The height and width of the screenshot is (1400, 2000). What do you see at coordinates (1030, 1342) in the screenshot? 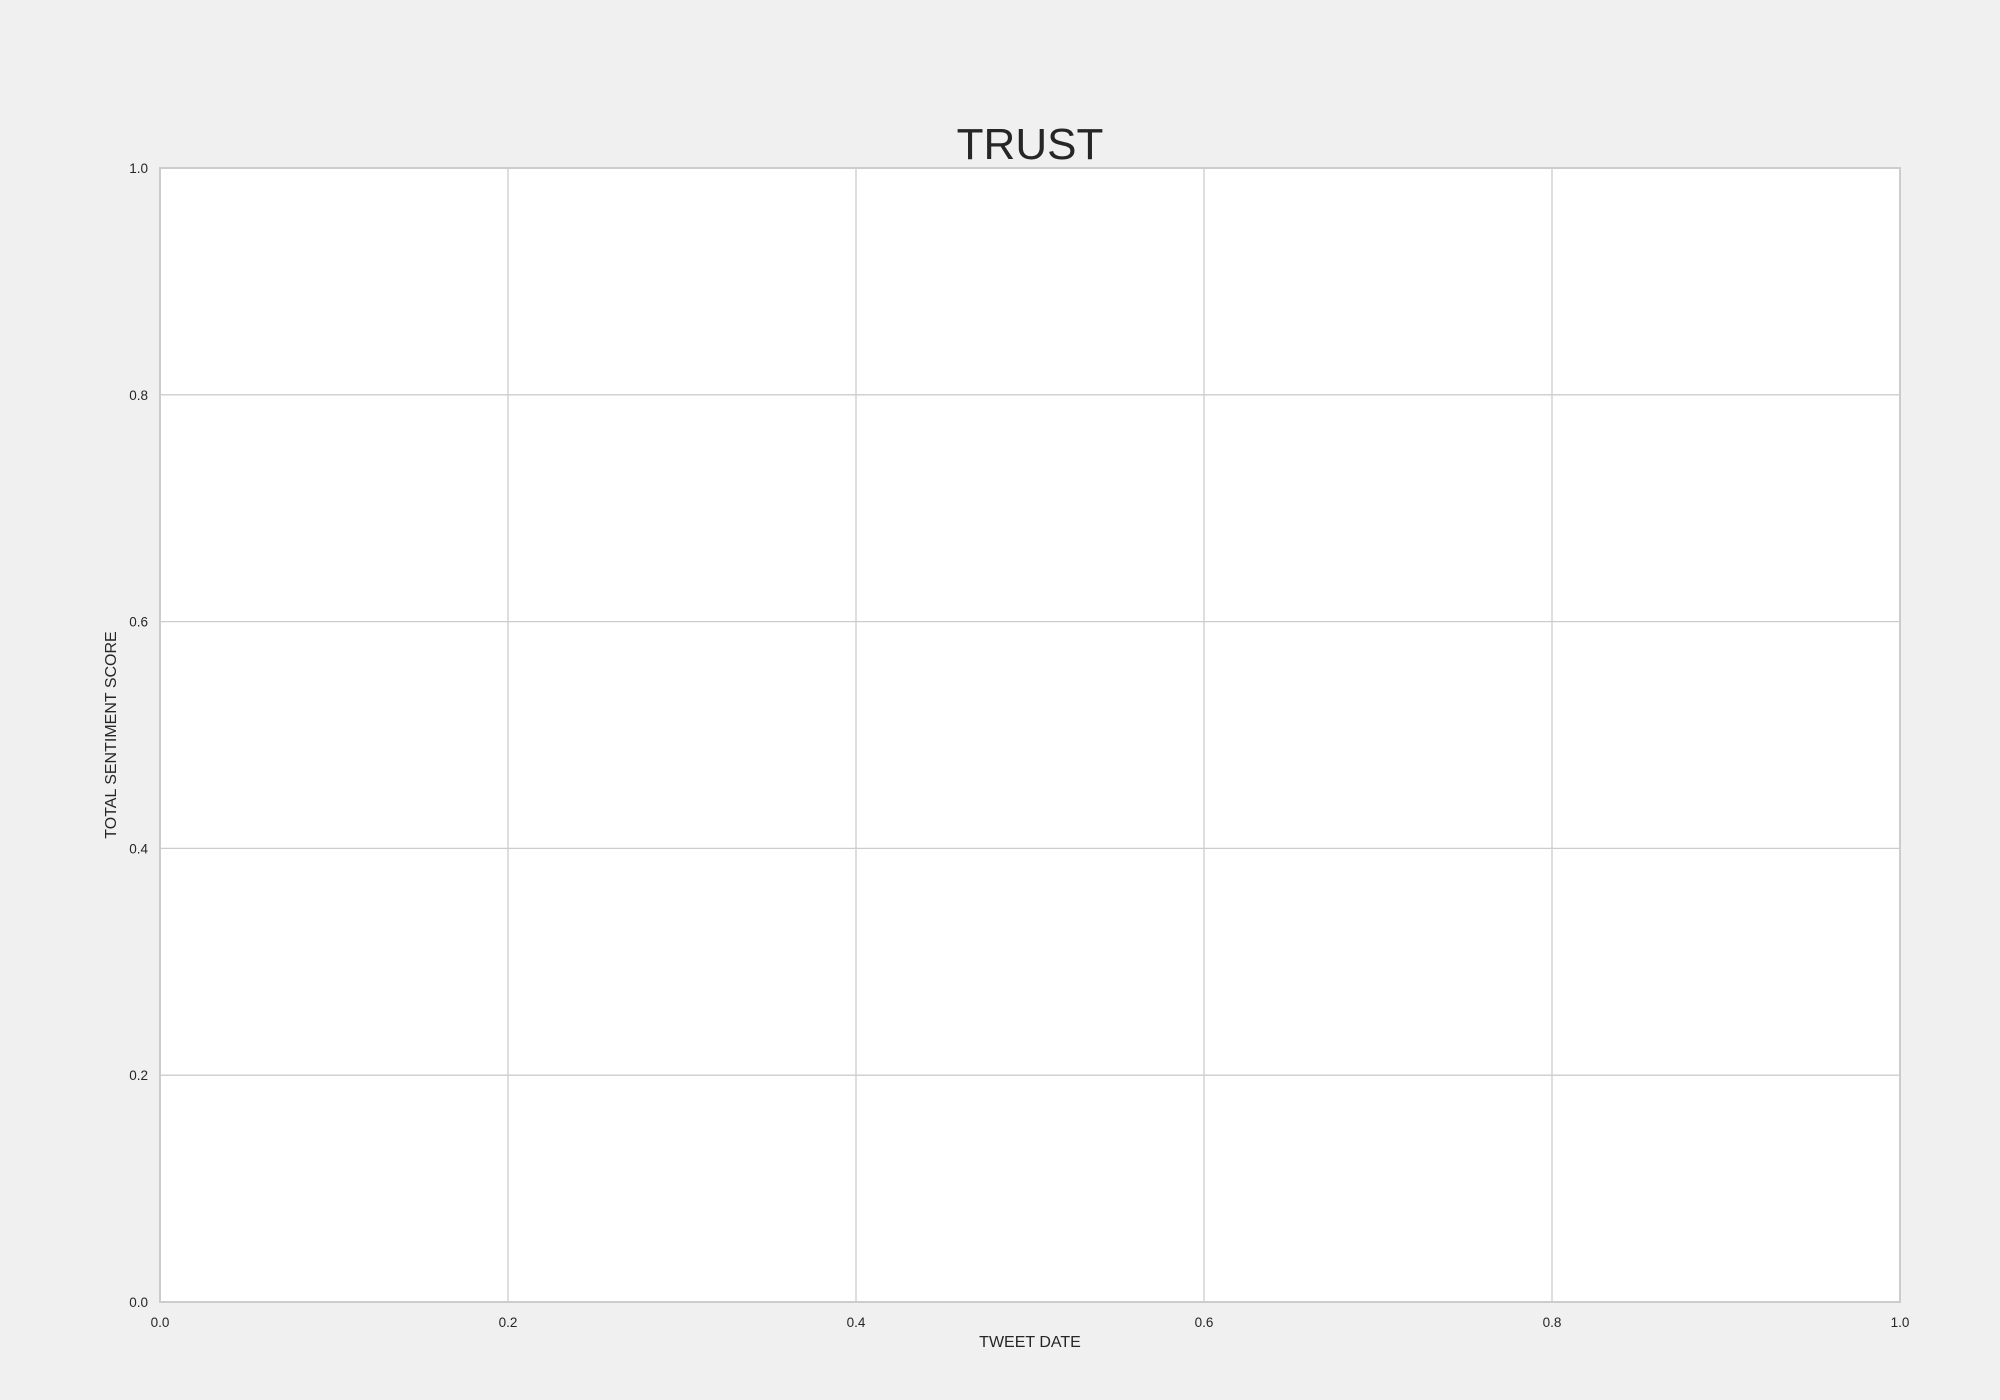
I see `x-axis-label: TWEET DATE` at bounding box center [1030, 1342].